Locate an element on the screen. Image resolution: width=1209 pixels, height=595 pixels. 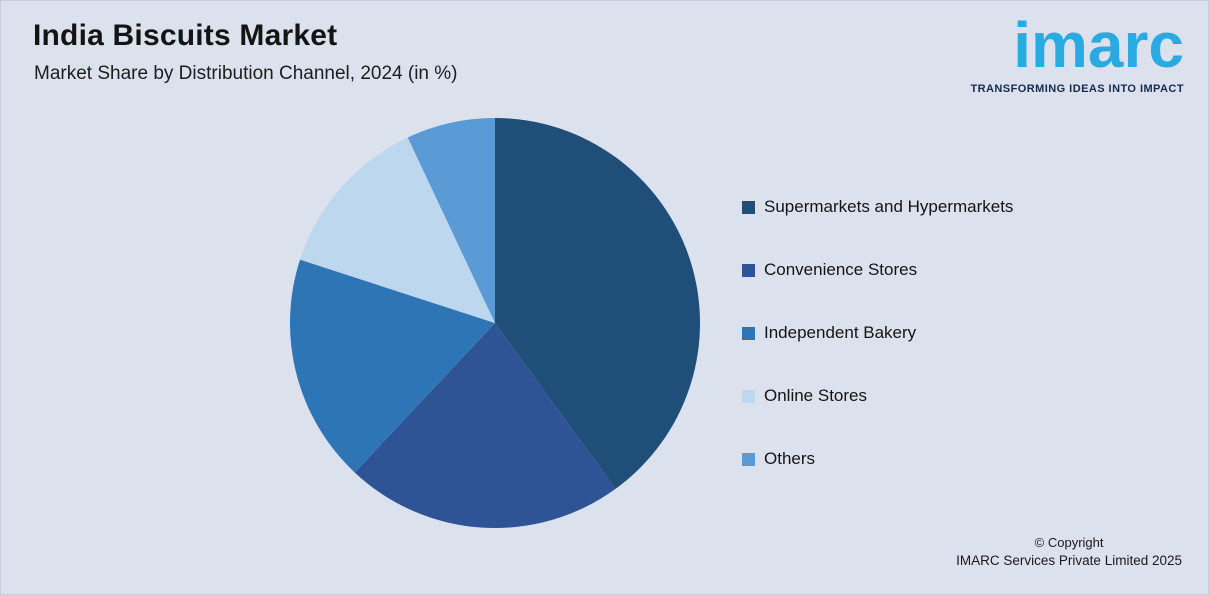
legend-item-convenience-stores: Convenience Stores is located at coordinates (877, 270).